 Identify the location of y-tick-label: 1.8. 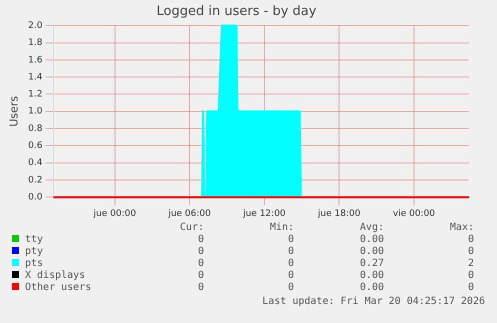
(35, 43).